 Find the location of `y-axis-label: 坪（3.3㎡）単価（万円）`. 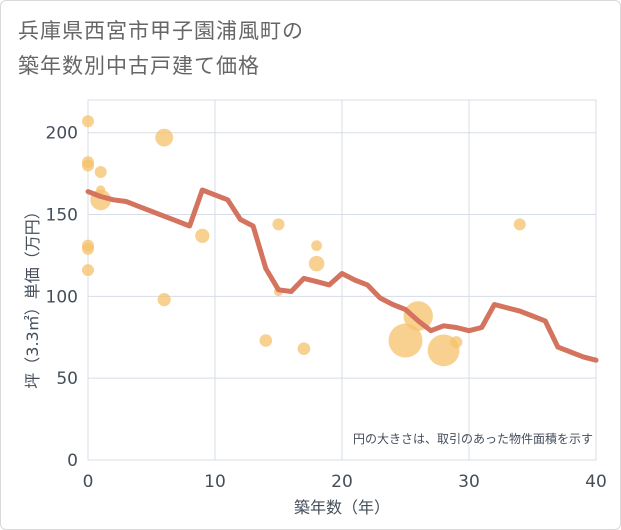

y-axis-label: 坪（3.3㎡）単価（万円） is located at coordinates (32, 295).